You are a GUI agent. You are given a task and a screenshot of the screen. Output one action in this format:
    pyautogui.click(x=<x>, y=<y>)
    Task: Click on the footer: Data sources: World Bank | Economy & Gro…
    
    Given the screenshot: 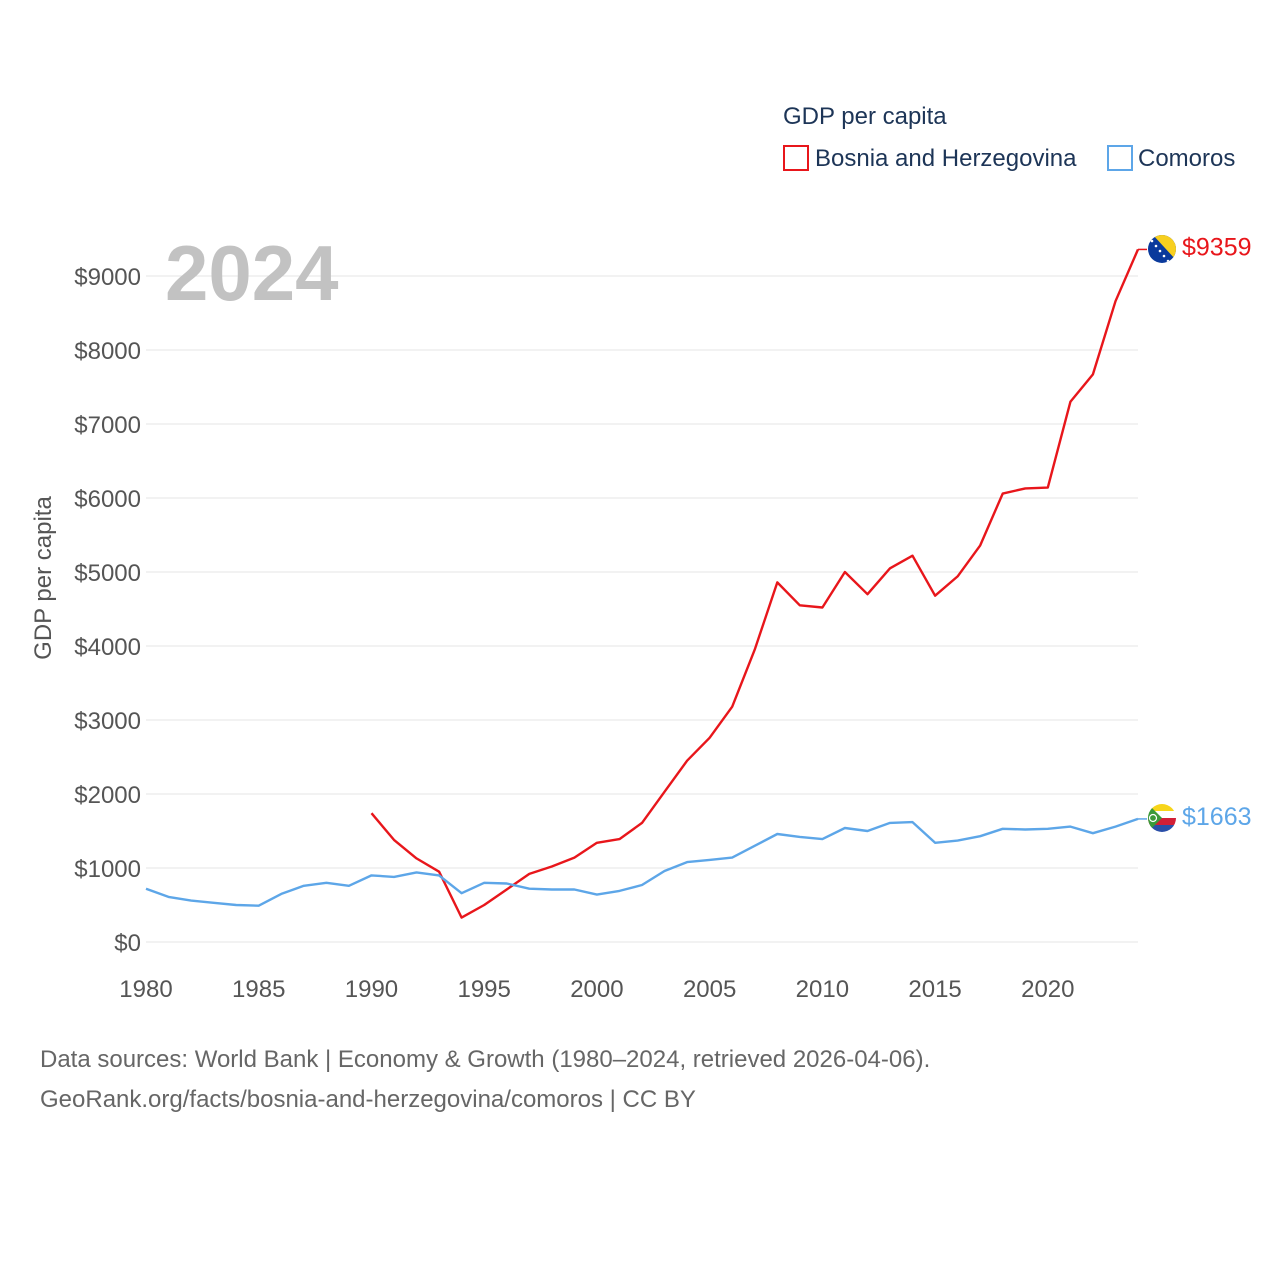 What is the action you would take?
    pyautogui.click(x=485, y=1080)
    